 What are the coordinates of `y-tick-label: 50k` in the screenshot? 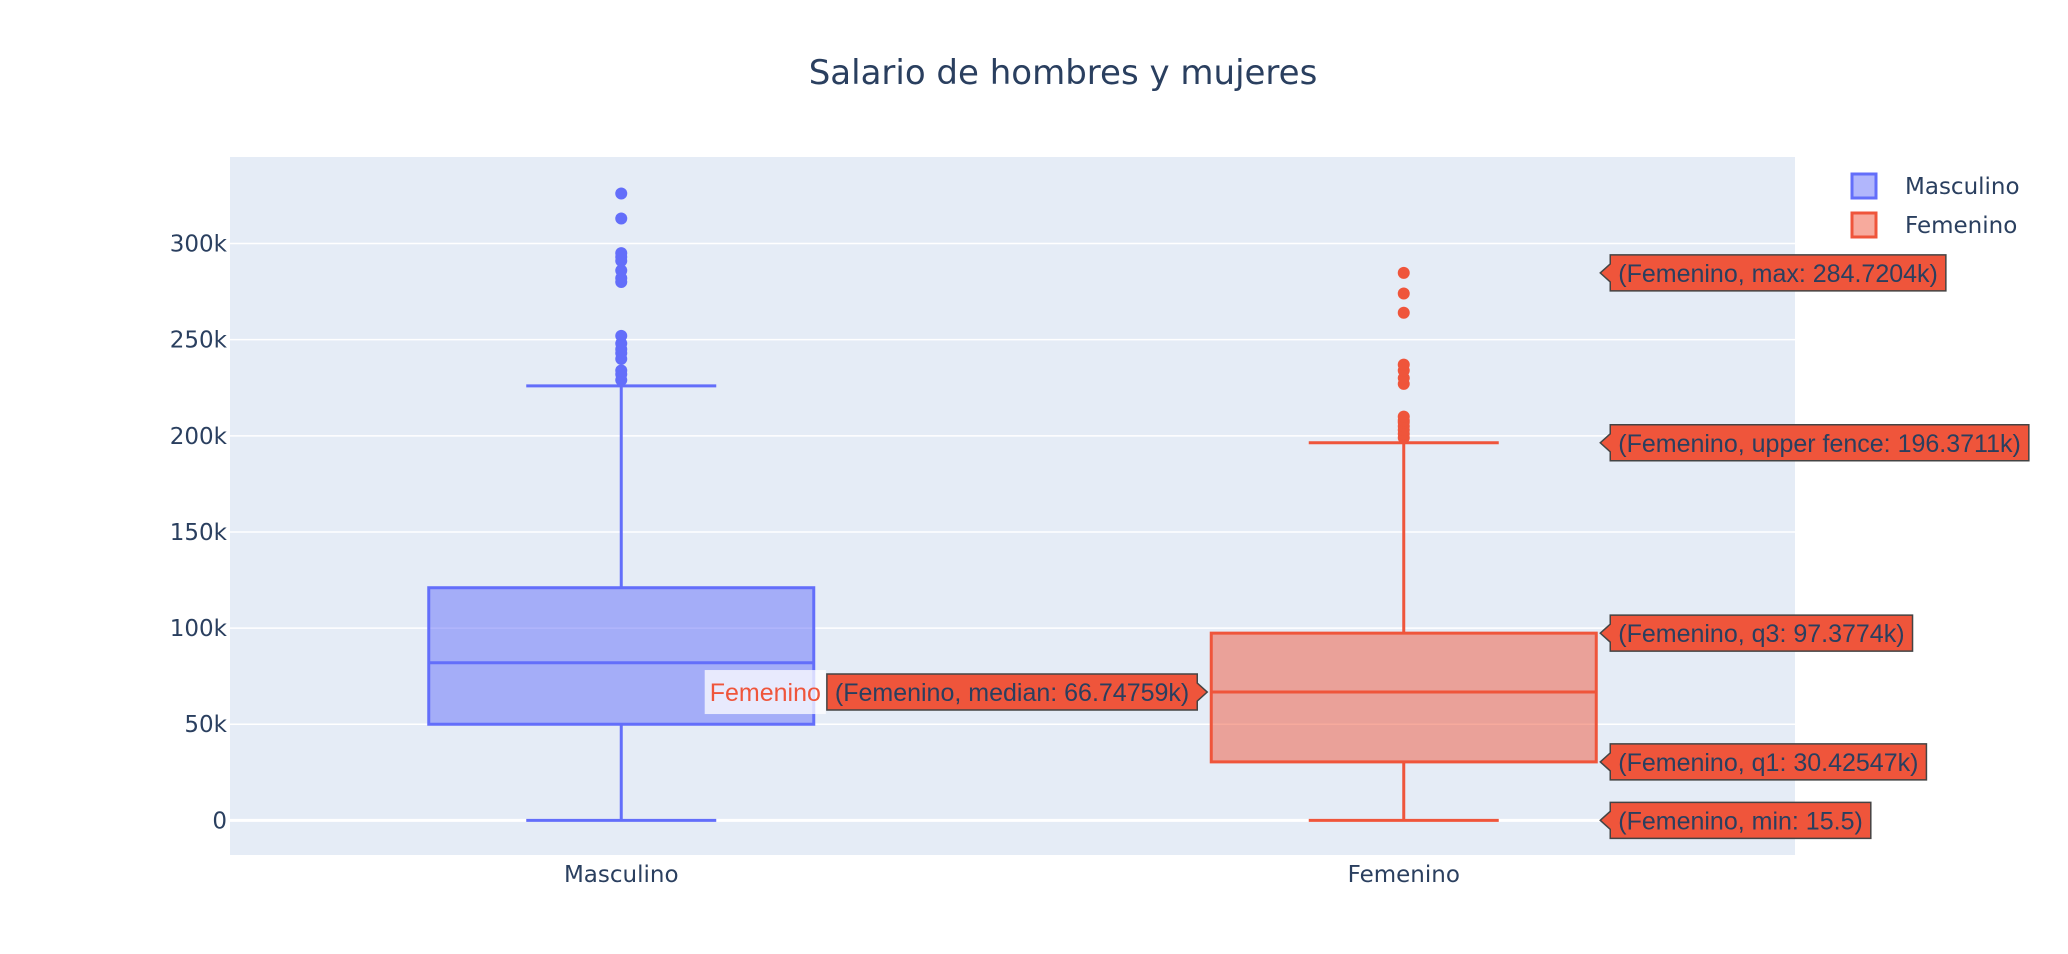 It's located at (205, 725).